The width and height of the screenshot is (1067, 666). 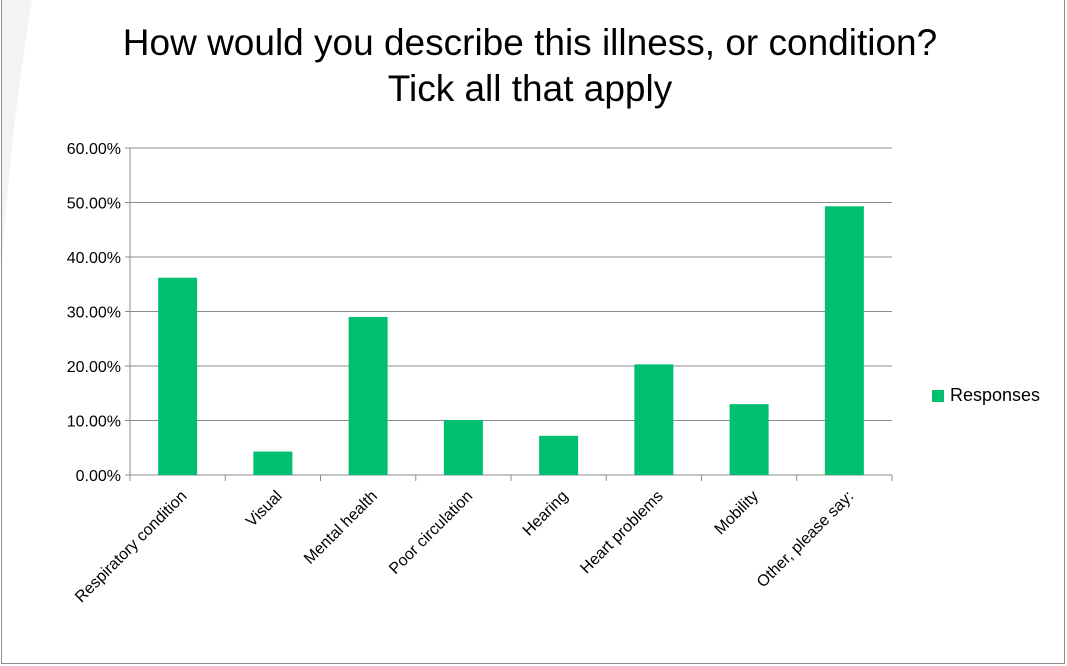 What do you see at coordinates (94, 367) in the screenshot?
I see `y-tick-label: 20.00%` at bounding box center [94, 367].